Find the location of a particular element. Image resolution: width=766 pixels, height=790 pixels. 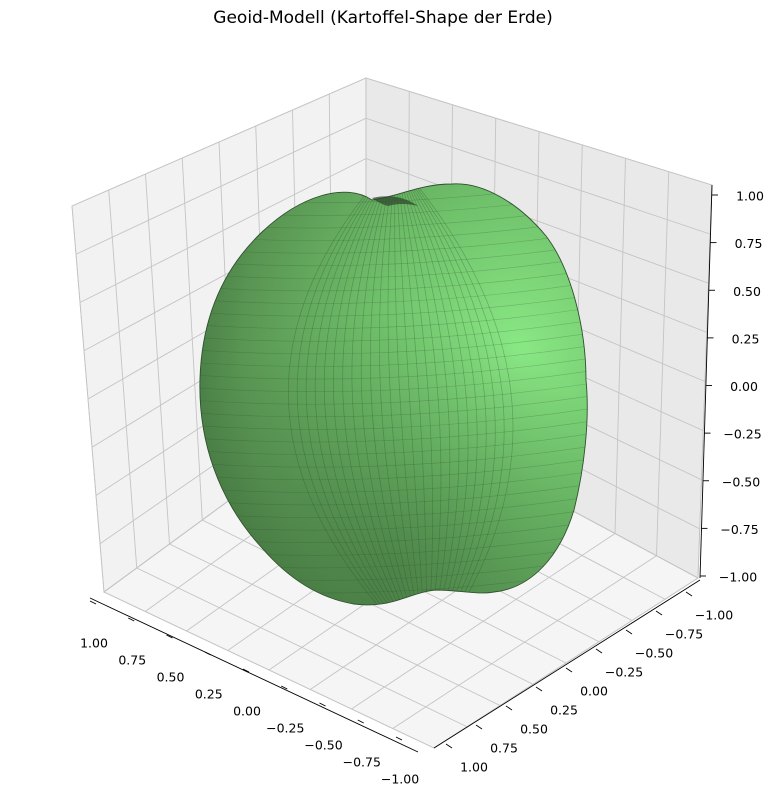

x-axis-tick-label: −0.50 is located at coordinates (323, 745).